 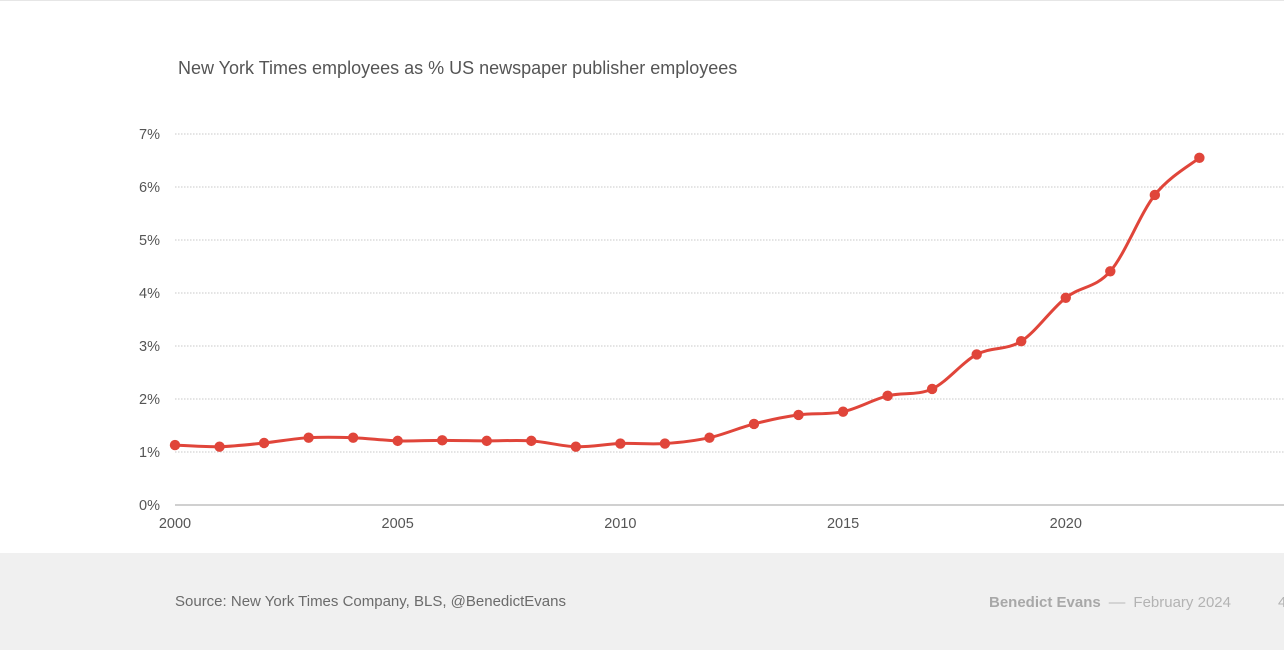 I want to click on data-point-2009, so click(x=576, y=446).